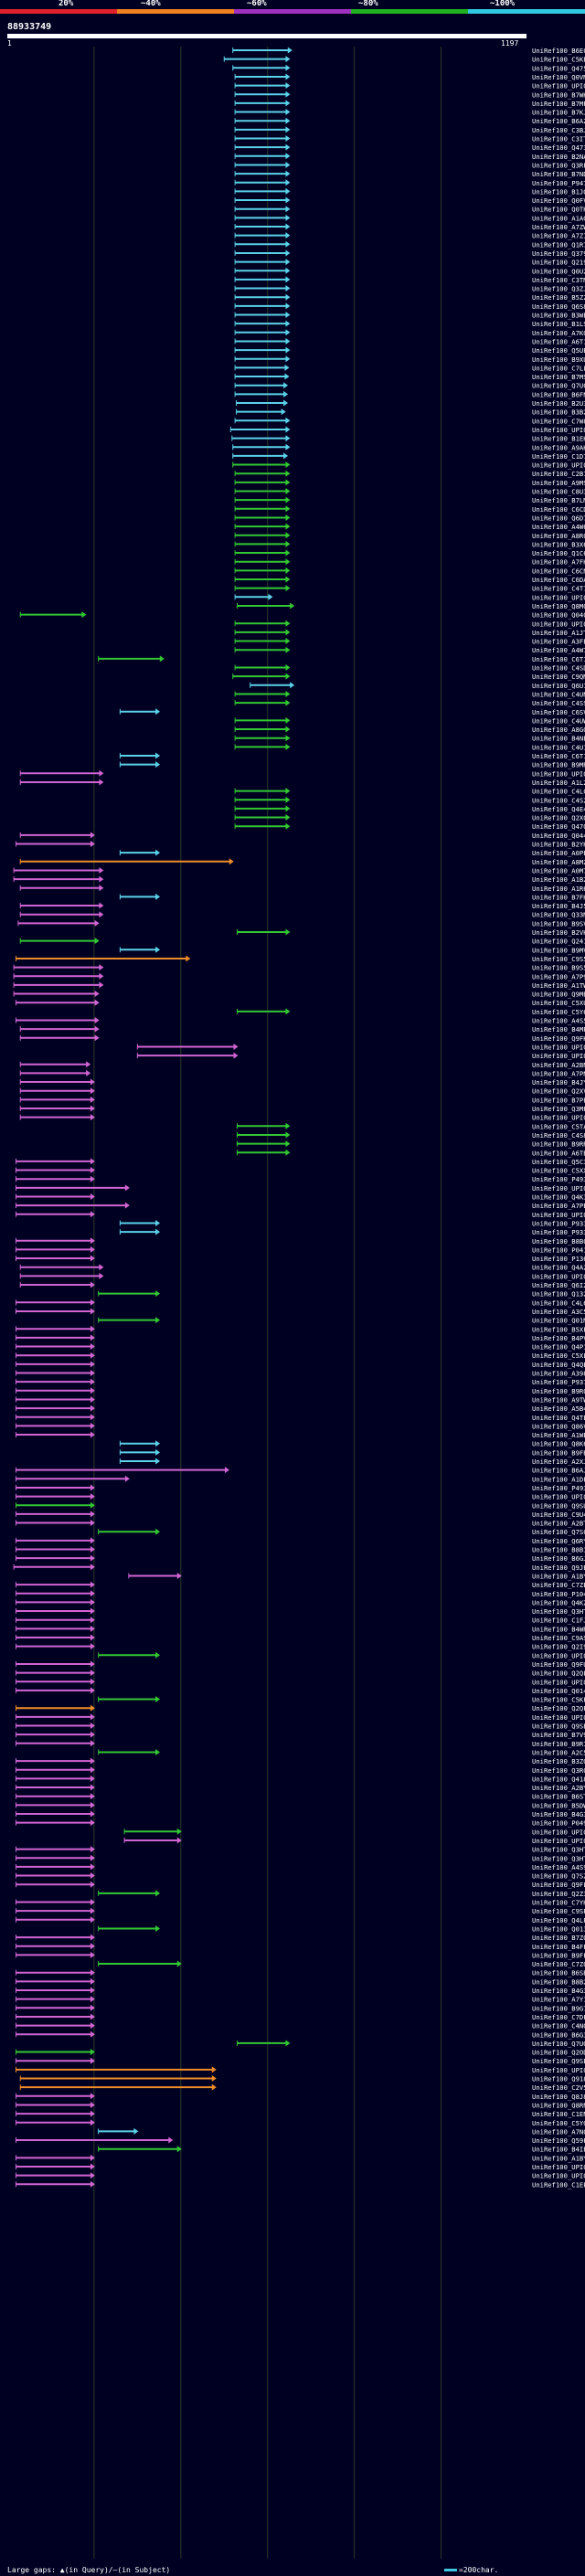  Describe the element at coordinates (410, 792) in the screenshot. I see `hit-row: UniRef100_C4LCJ5` at that location.